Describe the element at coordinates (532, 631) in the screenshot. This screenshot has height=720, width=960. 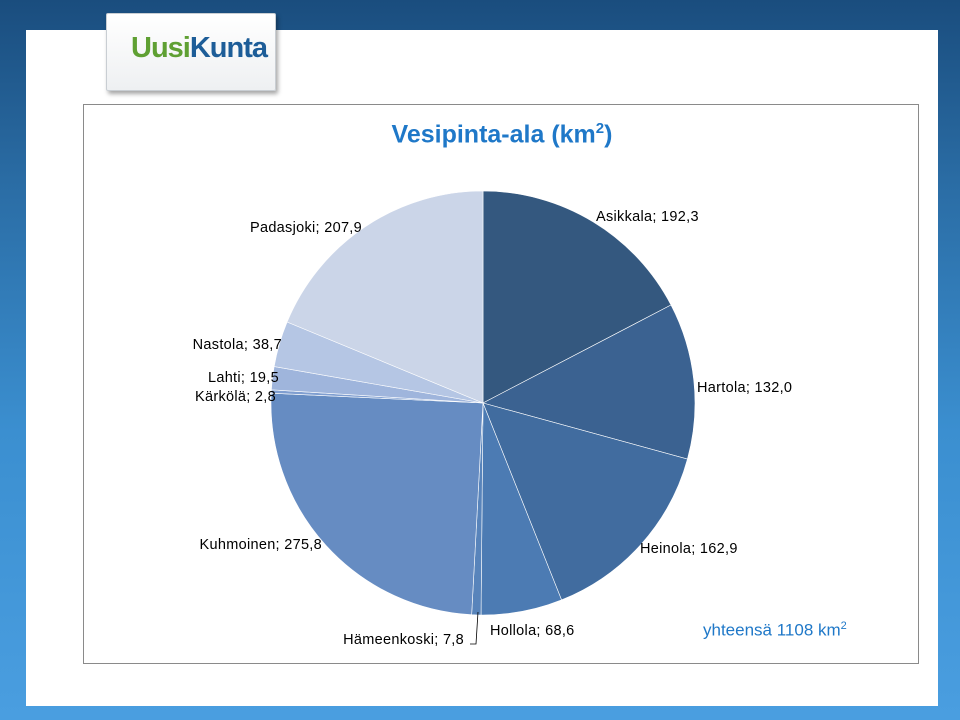
I see `slice-label-hollola: Hollola; 68,6` at that location.